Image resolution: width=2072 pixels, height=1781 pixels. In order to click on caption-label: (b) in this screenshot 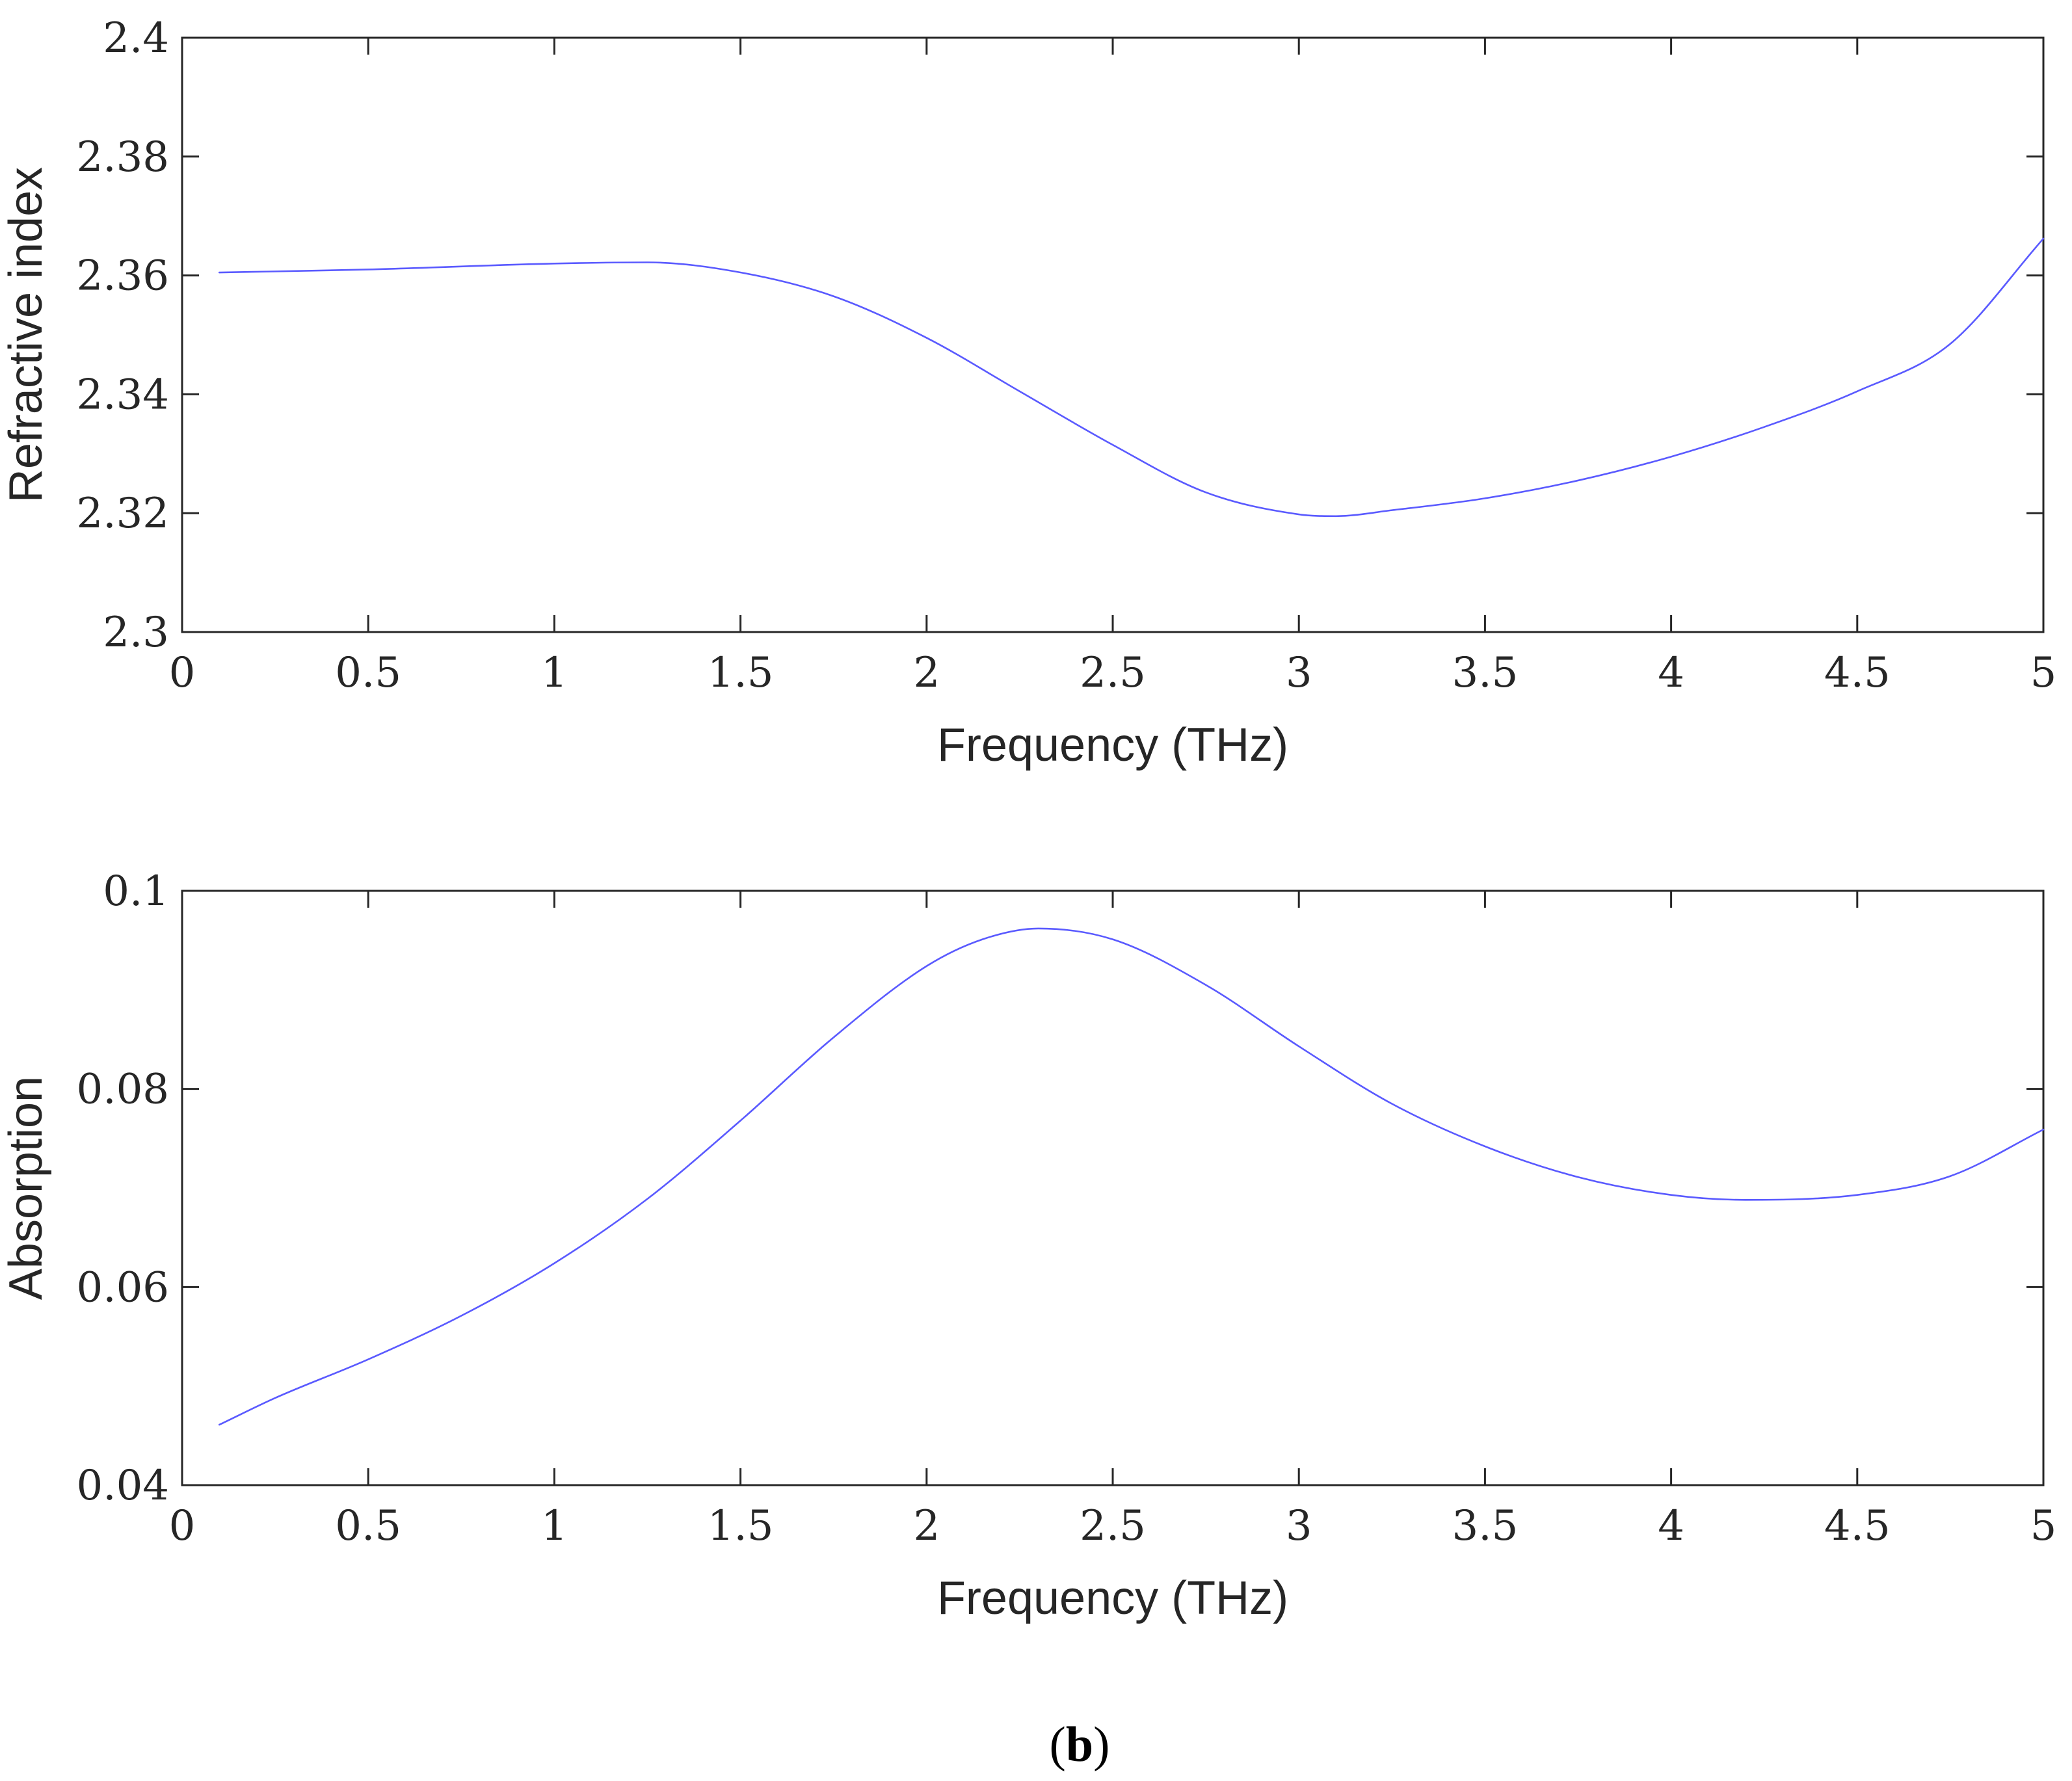, I will do `click(1080, 1744)`.